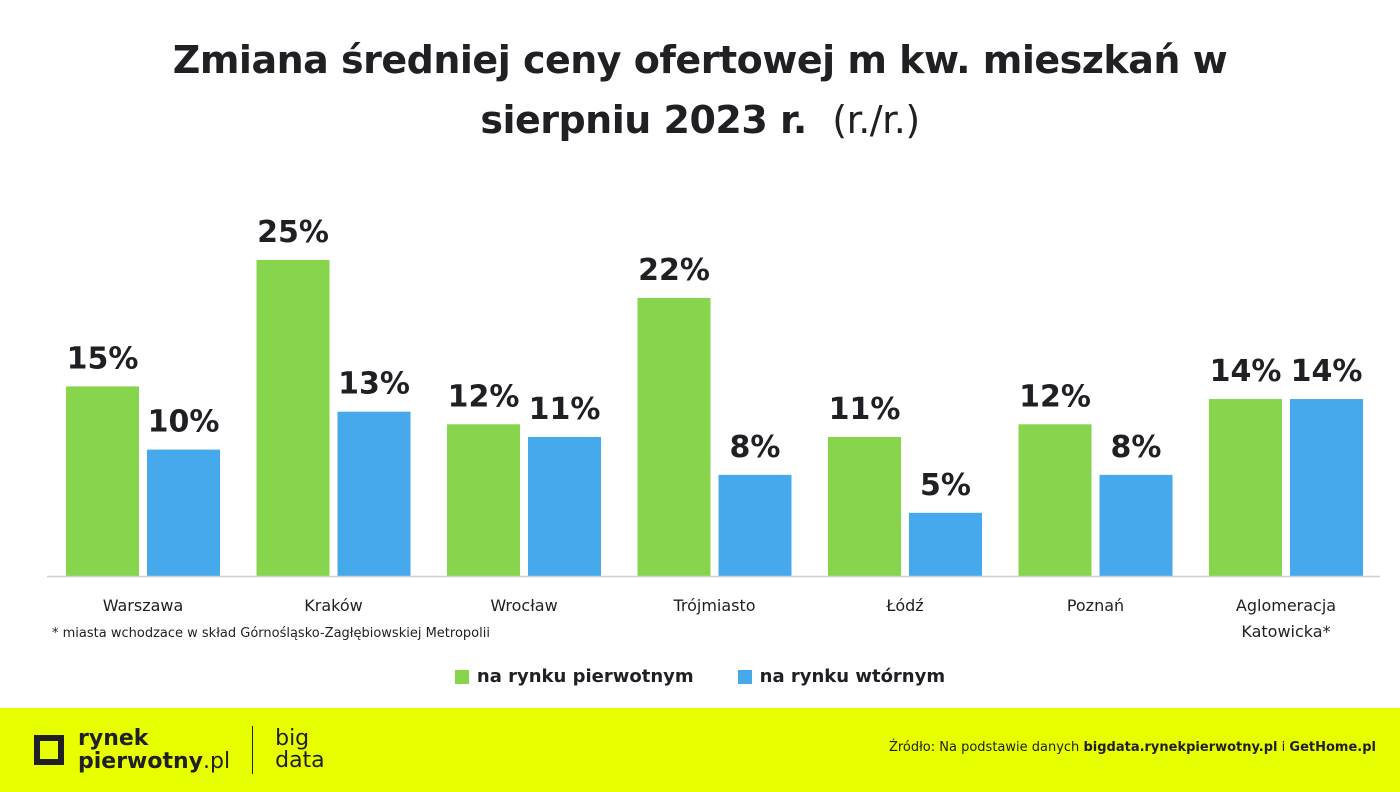  I want to click on data-label: 22%, so click(674, 270).